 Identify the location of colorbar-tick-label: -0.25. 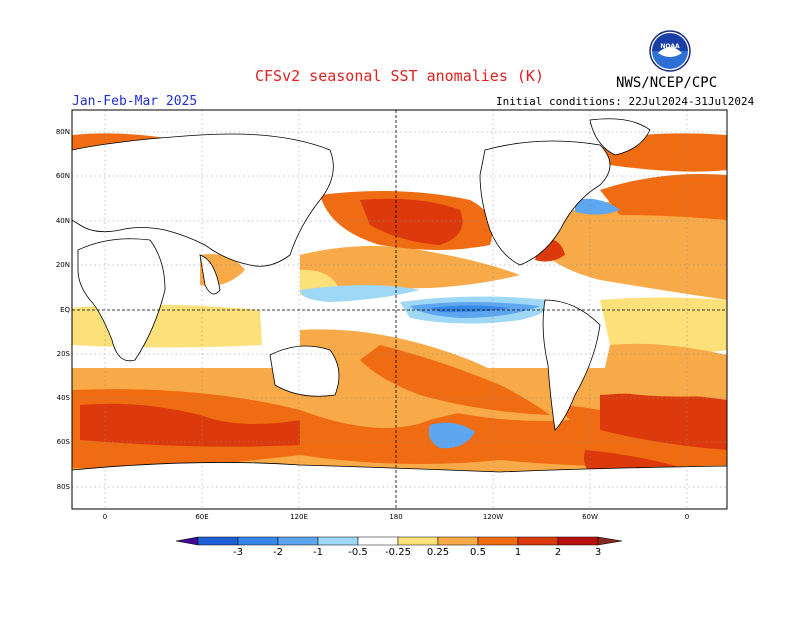
(398, 552).